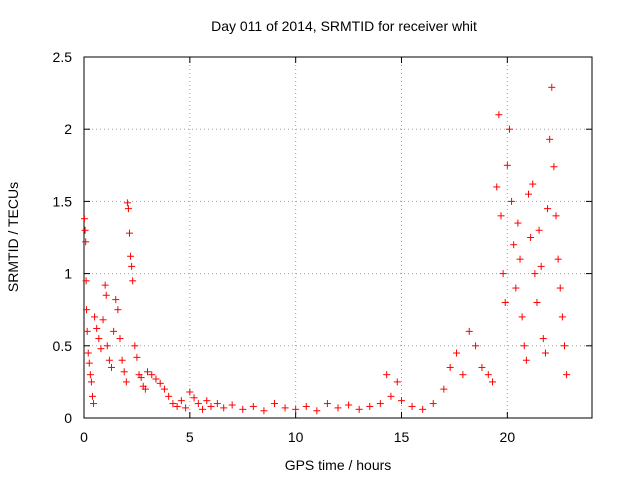  Describe the element at coordinates (190, 437) in the screenshot. I see `x-tick-label: 5` at that location.